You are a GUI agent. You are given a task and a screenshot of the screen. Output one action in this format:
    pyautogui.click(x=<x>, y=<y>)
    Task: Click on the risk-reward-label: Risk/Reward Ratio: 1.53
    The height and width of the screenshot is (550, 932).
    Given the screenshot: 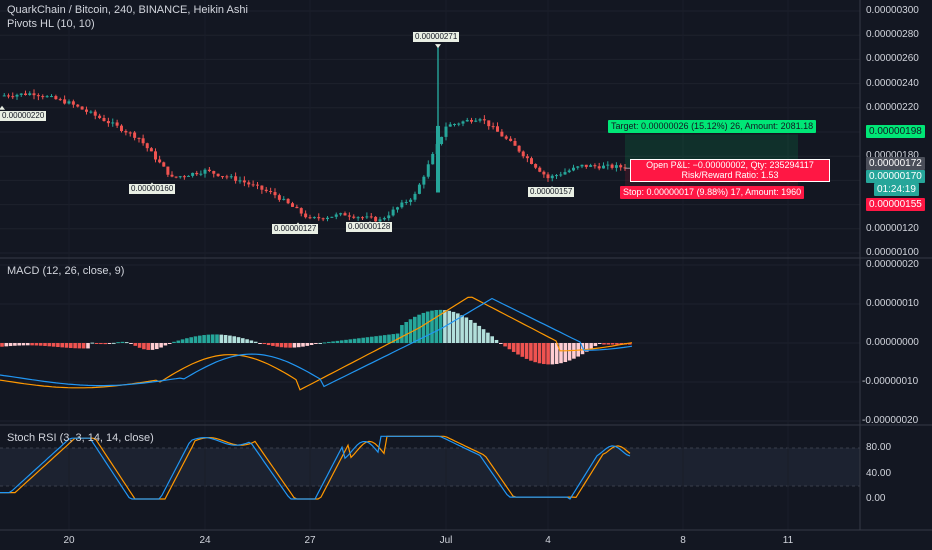 What is the action you would take?
    pyautogui.click(x=730, y=175)
    